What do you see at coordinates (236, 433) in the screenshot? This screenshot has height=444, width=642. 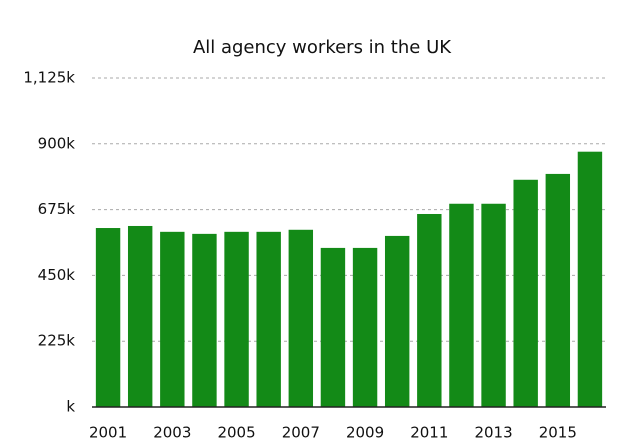 I see `x-tick-label: 2005` at bounding box center [236, 433].